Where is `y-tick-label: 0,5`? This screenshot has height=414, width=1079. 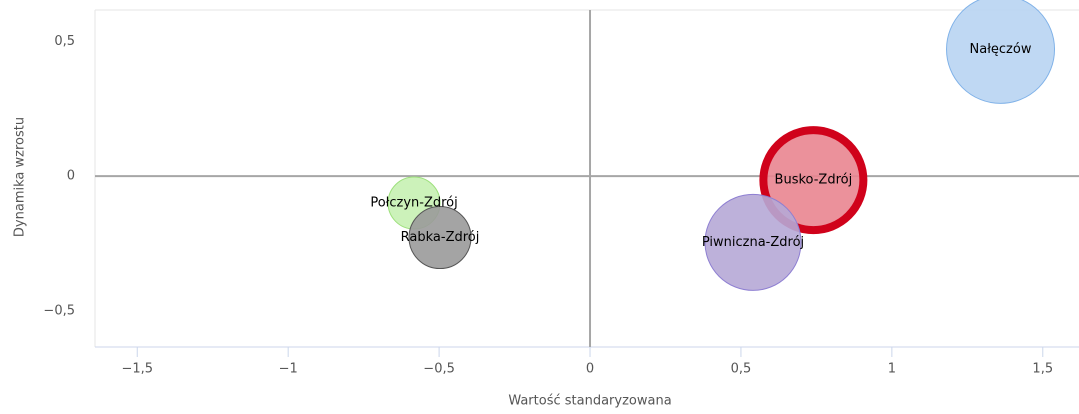
y-tick-label: 0,5 is located at coordinates (64, 41).